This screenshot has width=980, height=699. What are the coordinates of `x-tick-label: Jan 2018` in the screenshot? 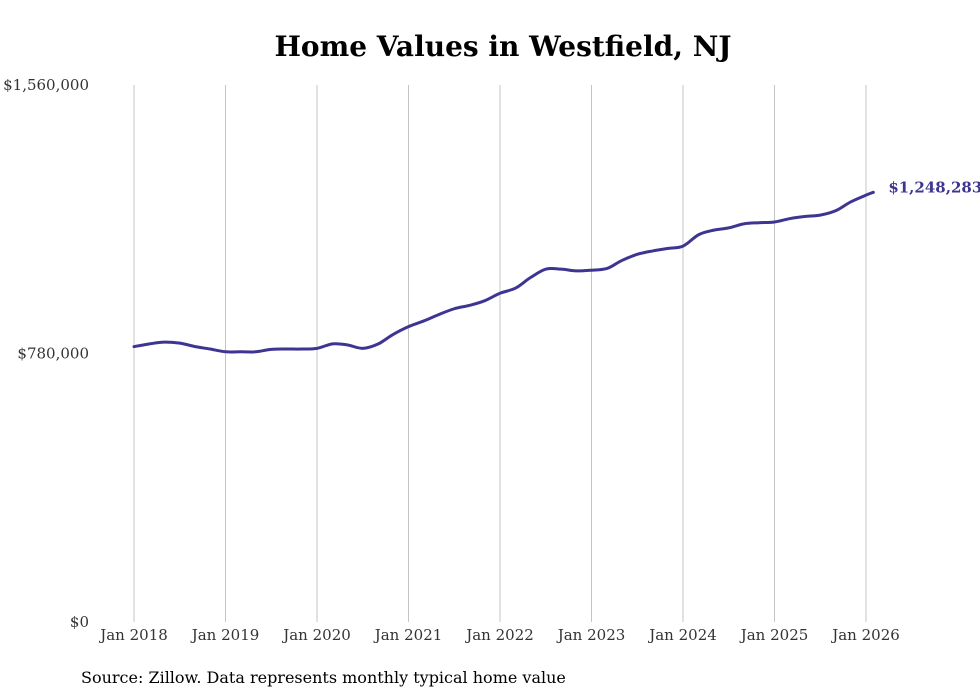 It's located at (133, 635).